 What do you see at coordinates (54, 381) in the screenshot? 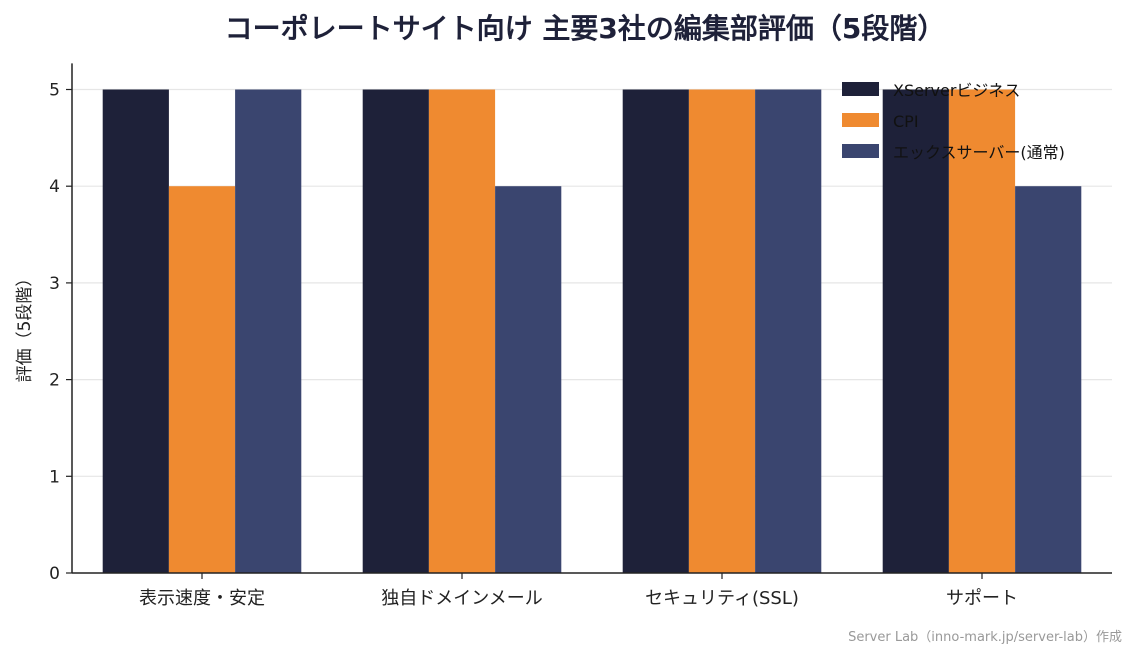
I see `y-tick-label: 2` at bounding box center [54, 381].